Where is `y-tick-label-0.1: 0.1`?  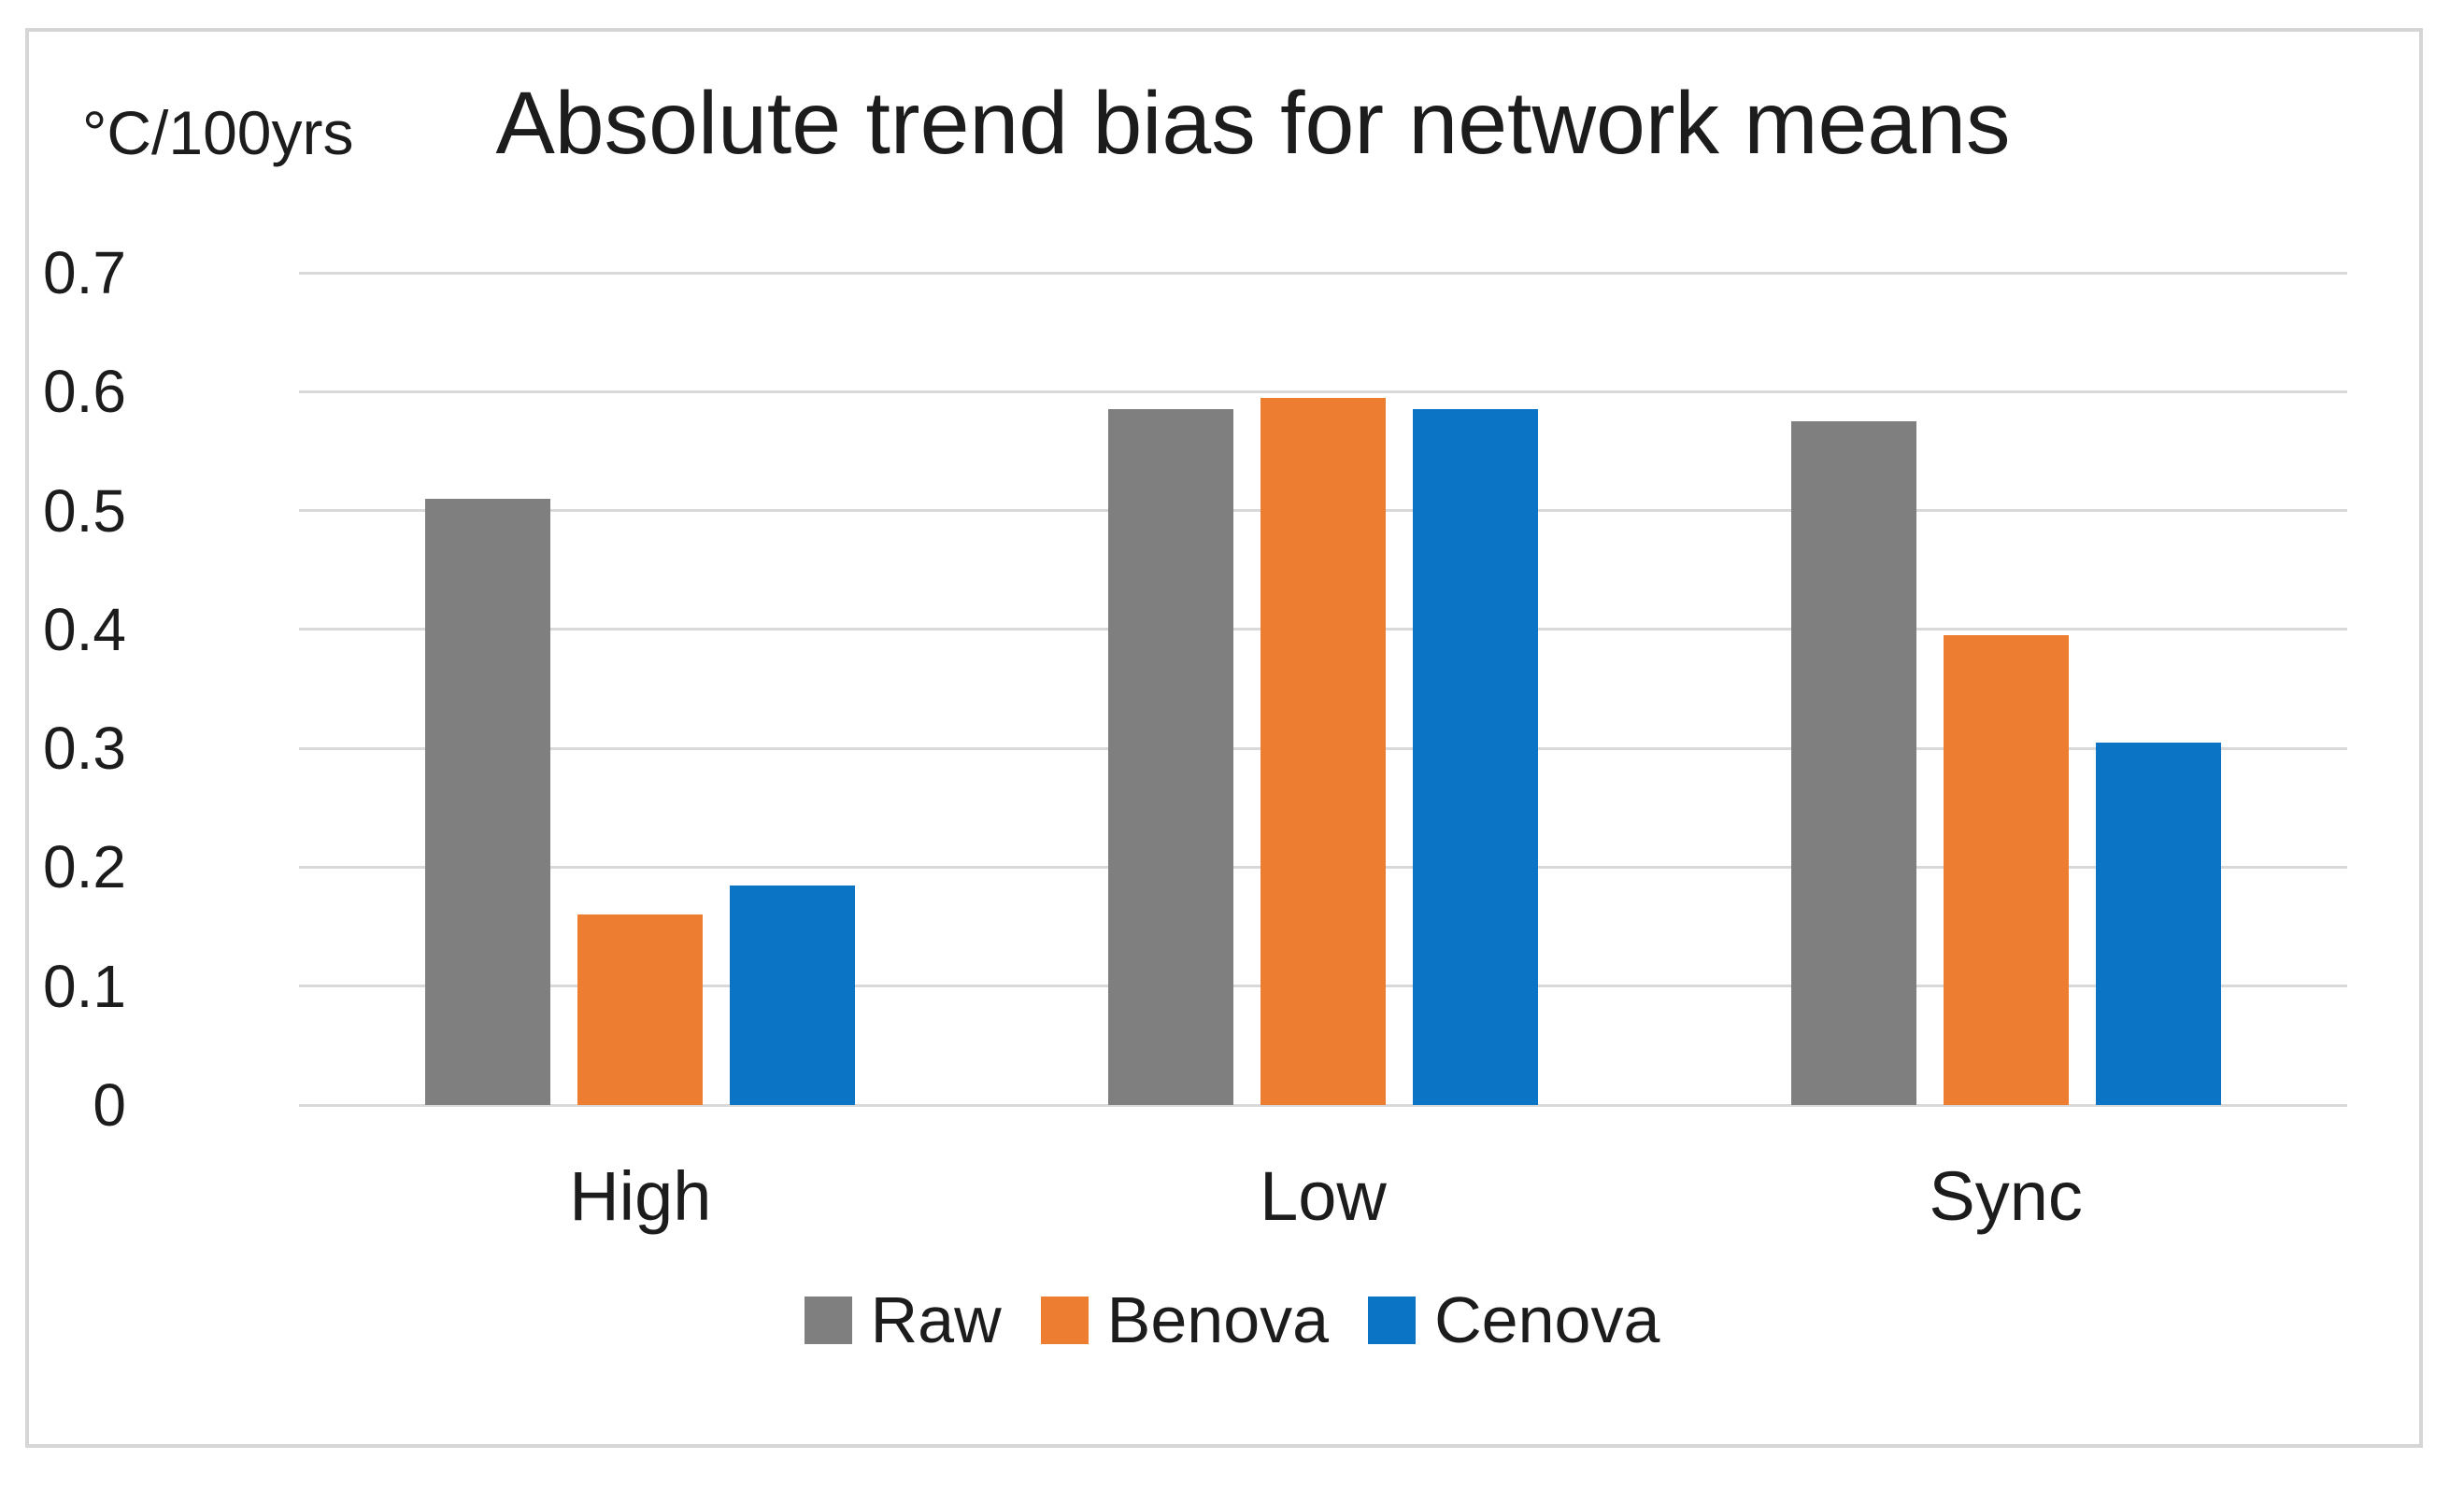
y-tick-label-0.1: 0.1 is located at coordinates (84, 986).